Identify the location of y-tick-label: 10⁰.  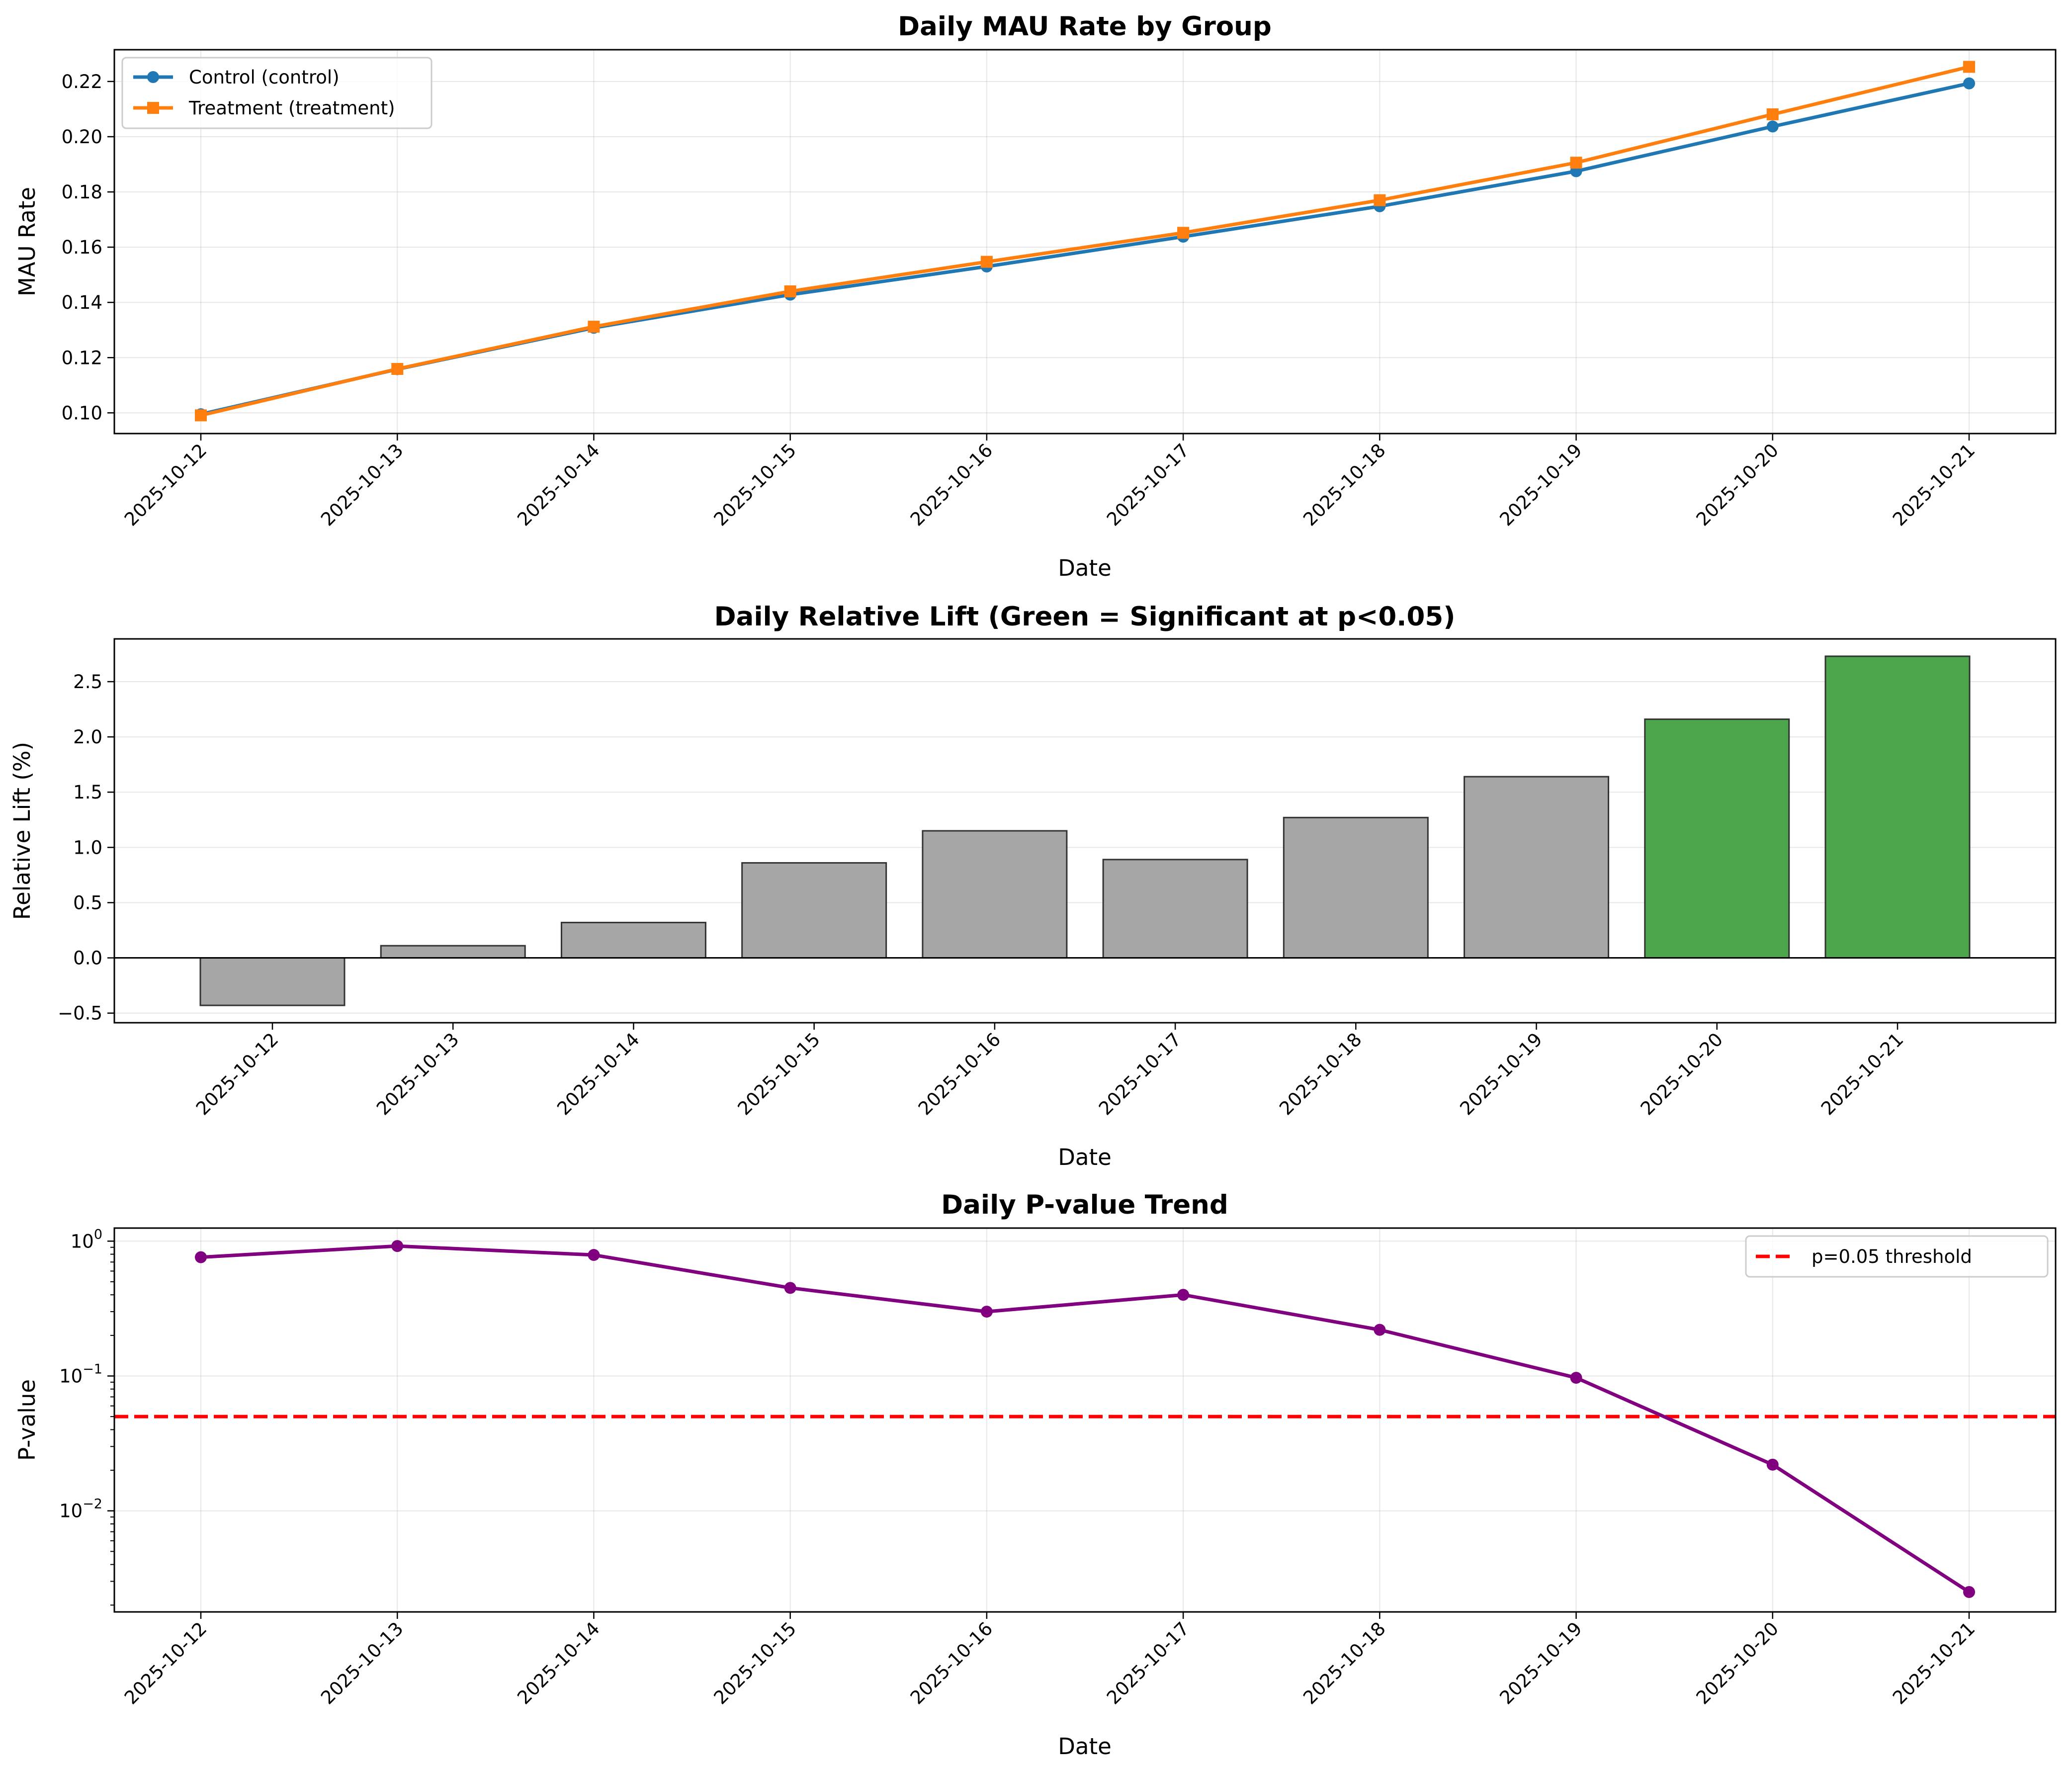
(87, 1239).